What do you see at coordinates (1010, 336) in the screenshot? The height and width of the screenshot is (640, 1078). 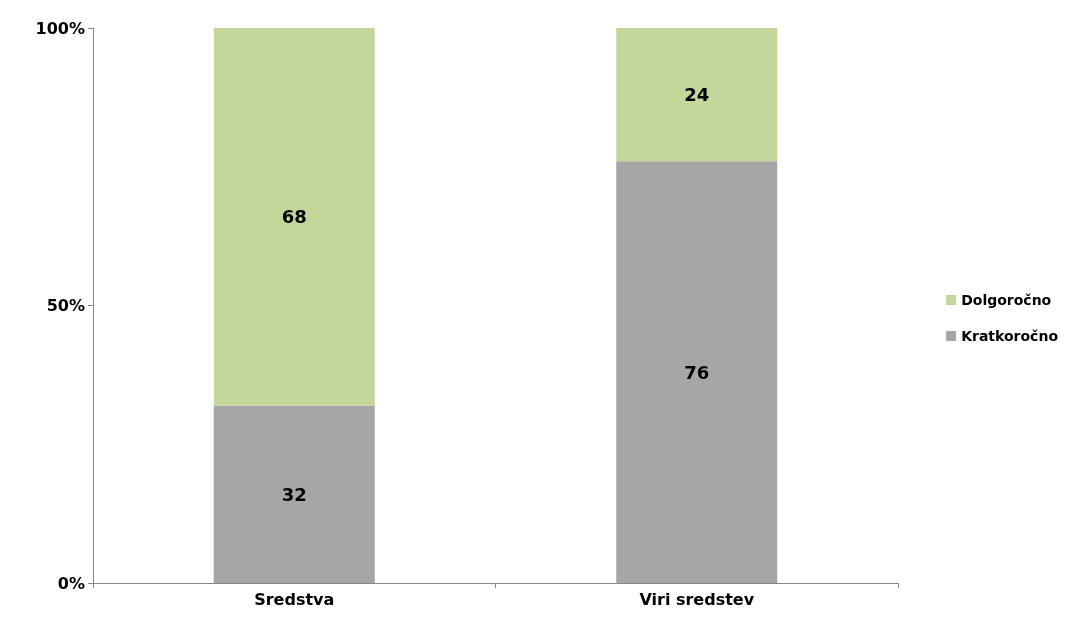 I see `legend-label: Kratkoročno` at bounding box center [1010, 336].